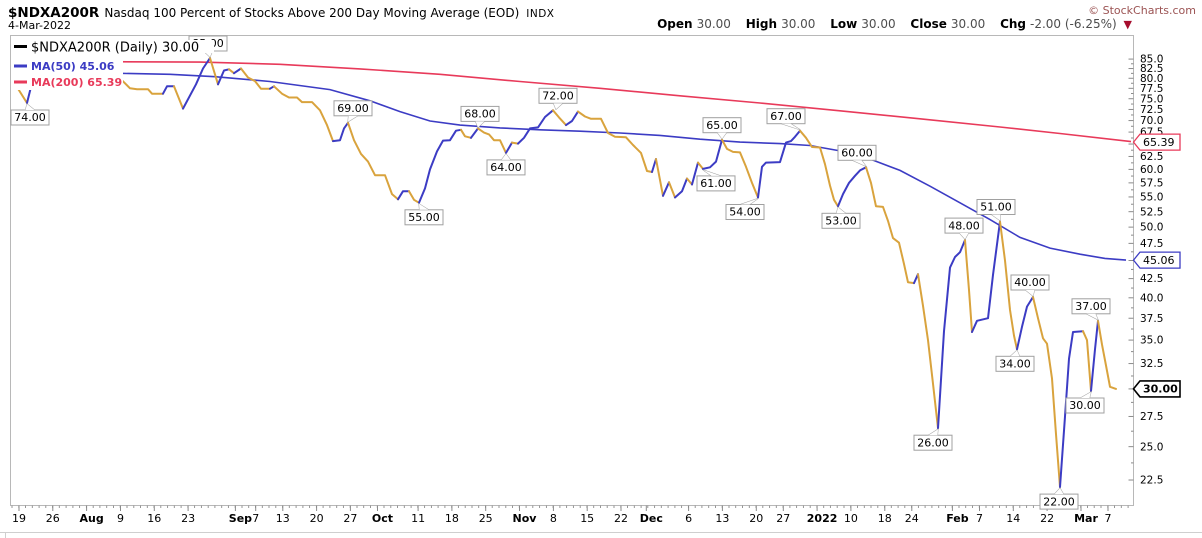 This screenshot has width=1202, height=538. What do you see at coordinates (964, 225) in the screenshot?
I see `svg-text: 48.00` at bounding box center [964, 225].